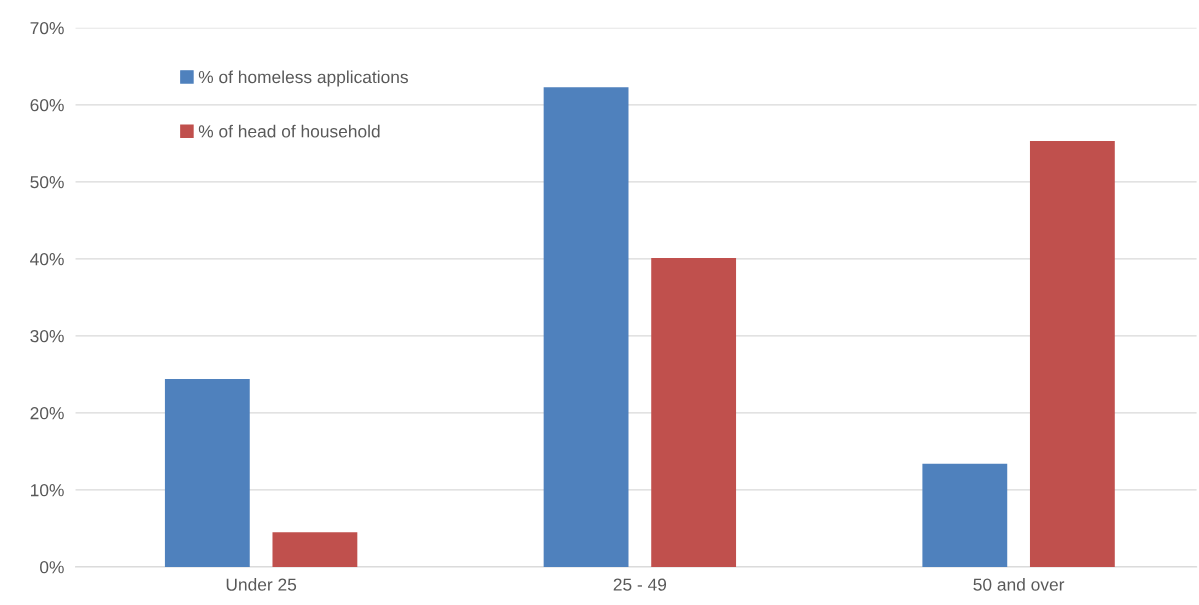 Image resolution: width=1199 pixels, height=605 pixels. I want to click on legend-label: % of head of household, so click(289, 131).